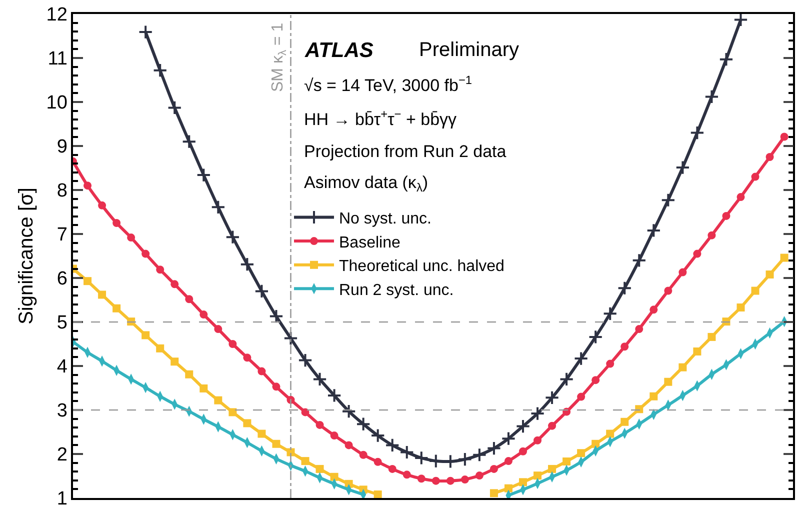  I want to click on y-tick-label: 3, so click(62, 411).